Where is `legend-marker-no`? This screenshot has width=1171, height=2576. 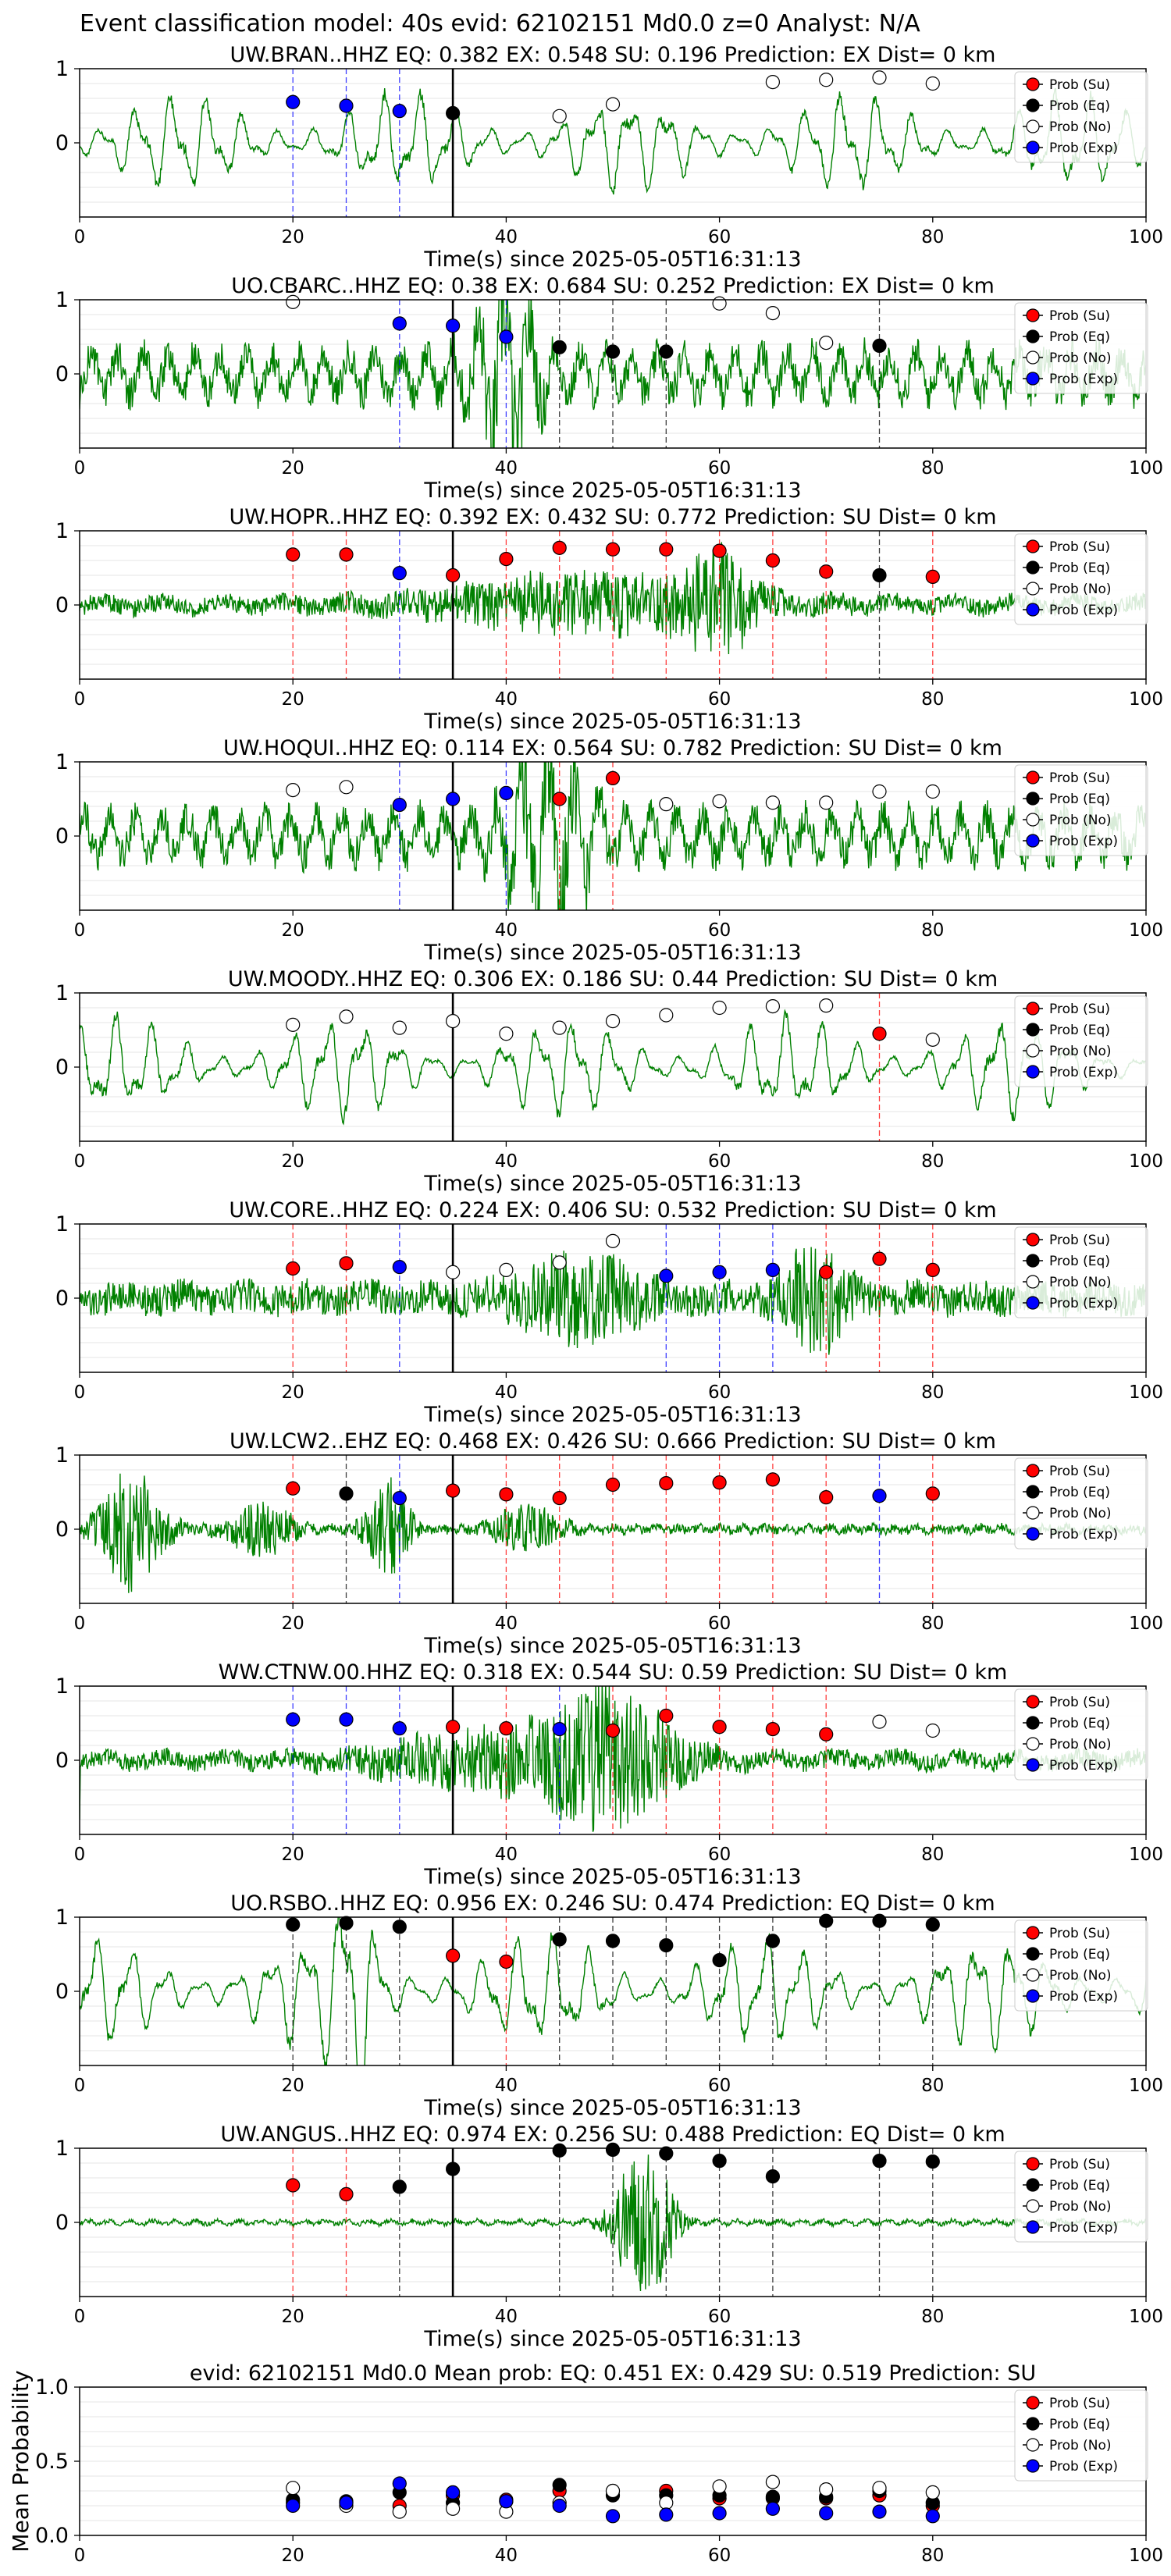
legend-marker-no is located at coordinates (1033, 126).